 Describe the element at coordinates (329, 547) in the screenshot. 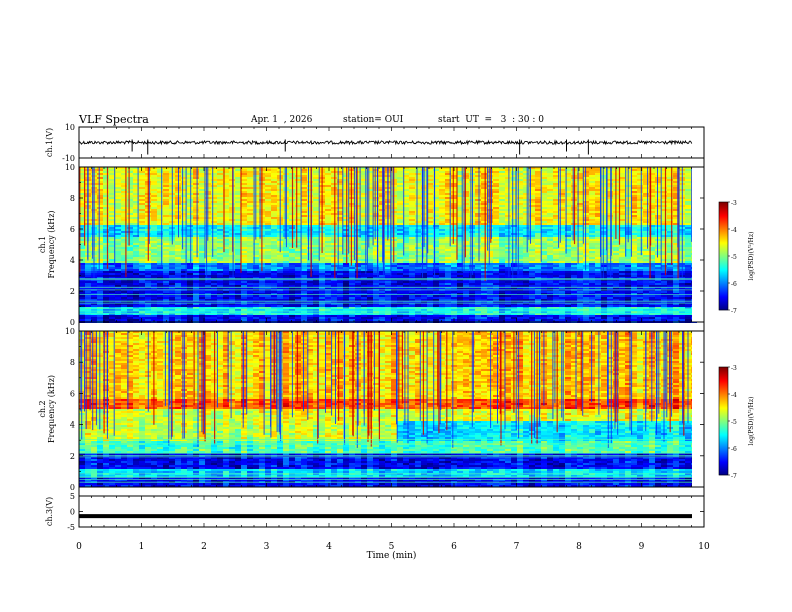

I see `x-tick-label: 4` at that location.